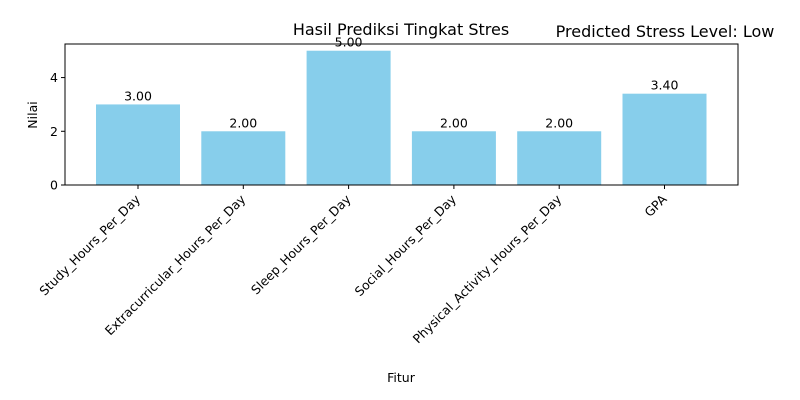 The width and height of the screenshot is (800, 400). Describe the element at coordinates (665, 85) in the screenshot. I see `bar-value-label: 3.40` at that location.